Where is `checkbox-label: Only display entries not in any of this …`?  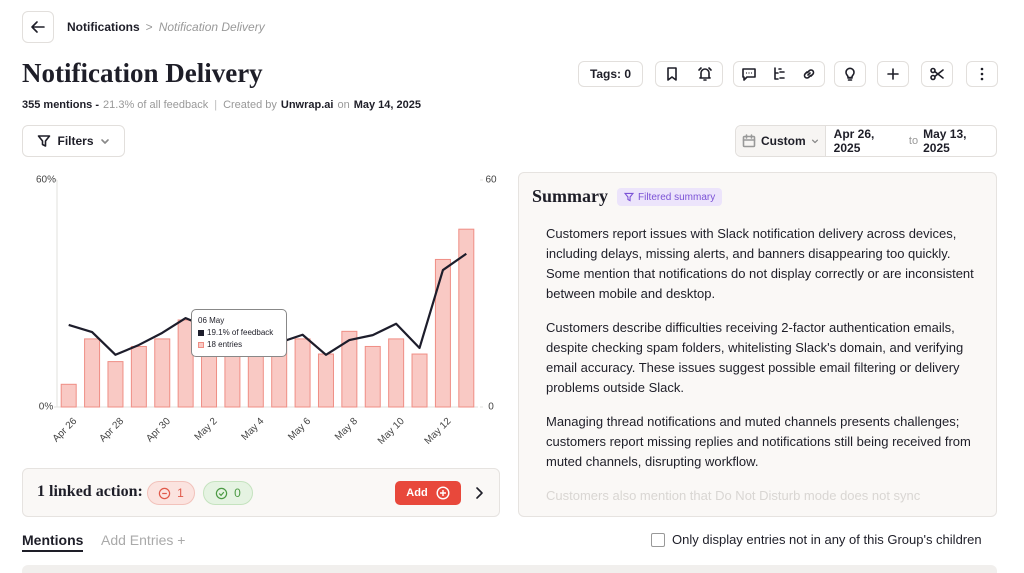
checkbox-label: Only display entries not in any of this … is located at coordinates (827, 539).